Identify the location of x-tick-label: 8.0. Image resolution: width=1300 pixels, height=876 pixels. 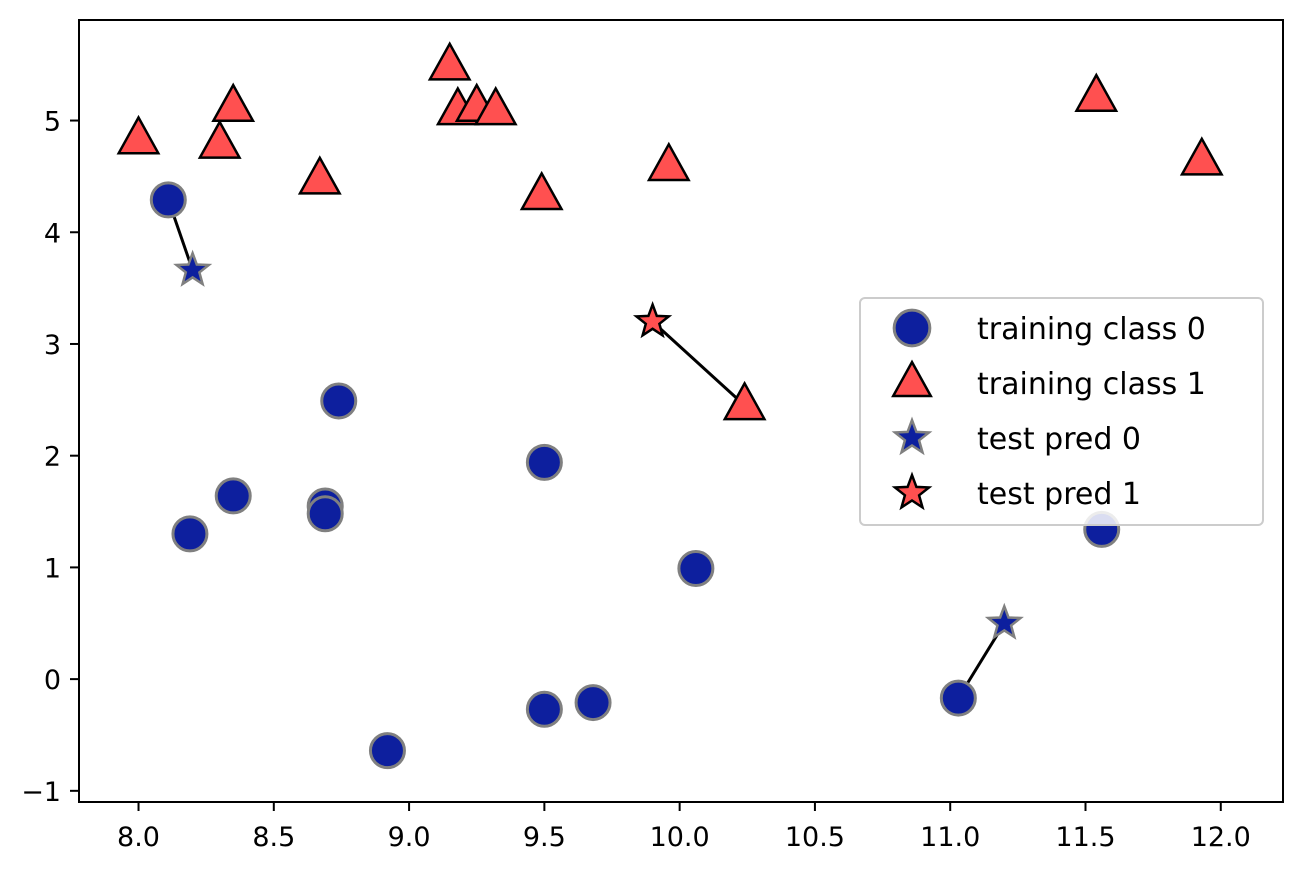
(138, 837).